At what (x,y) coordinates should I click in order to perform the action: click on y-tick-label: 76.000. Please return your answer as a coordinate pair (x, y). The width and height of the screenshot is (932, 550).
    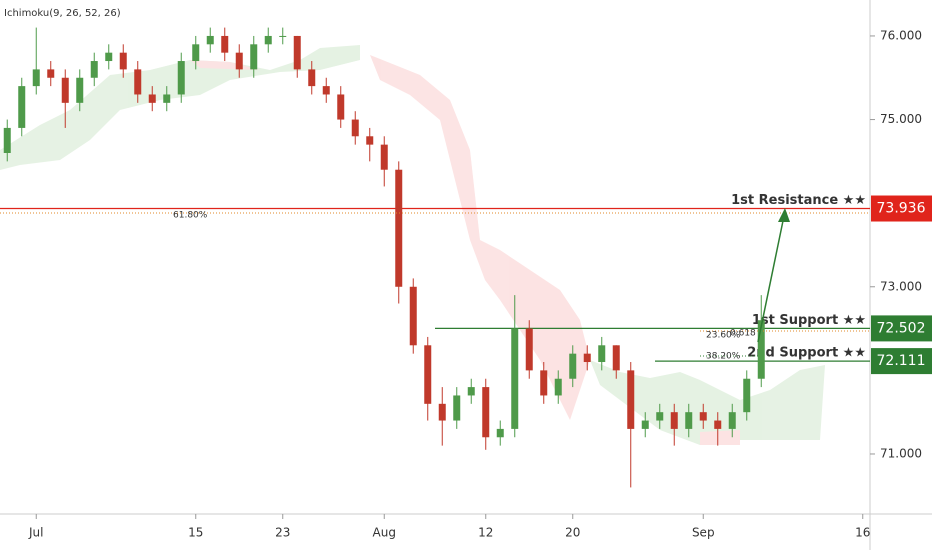
    Looking at the image, I should click on (901, 35).